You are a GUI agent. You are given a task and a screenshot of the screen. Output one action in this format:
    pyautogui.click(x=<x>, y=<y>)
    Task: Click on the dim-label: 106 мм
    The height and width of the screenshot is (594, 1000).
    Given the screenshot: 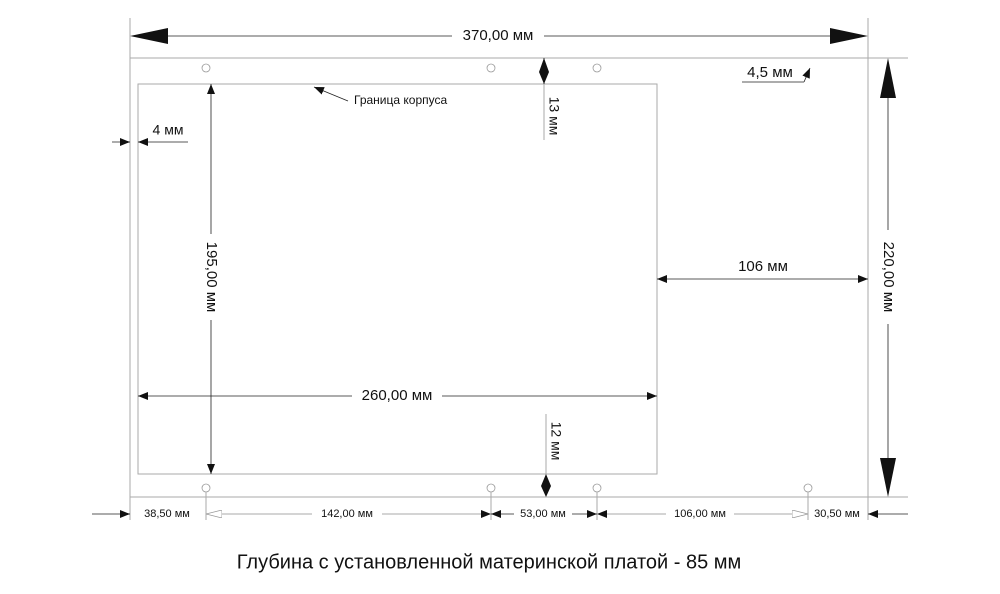 What is the action you would take?
    pyautogui.click(x=763, y=266)
    